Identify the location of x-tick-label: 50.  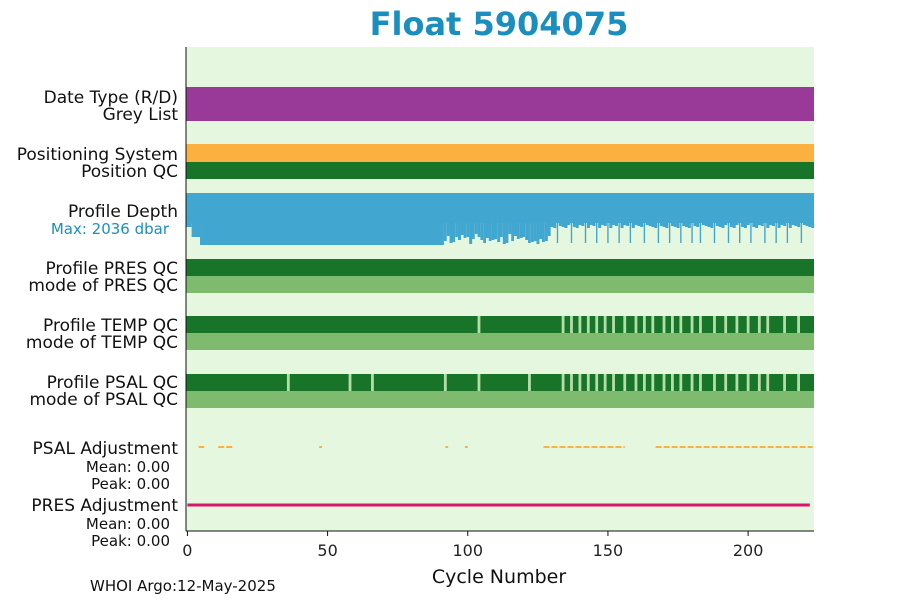
(327, 550).